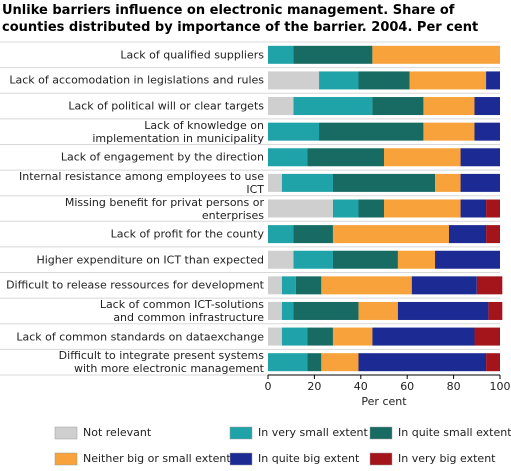 Image resolution: width=511 pixels, height=471 pixels. I want to click on legend-label: Neither big or small extent, so click(157, 458).